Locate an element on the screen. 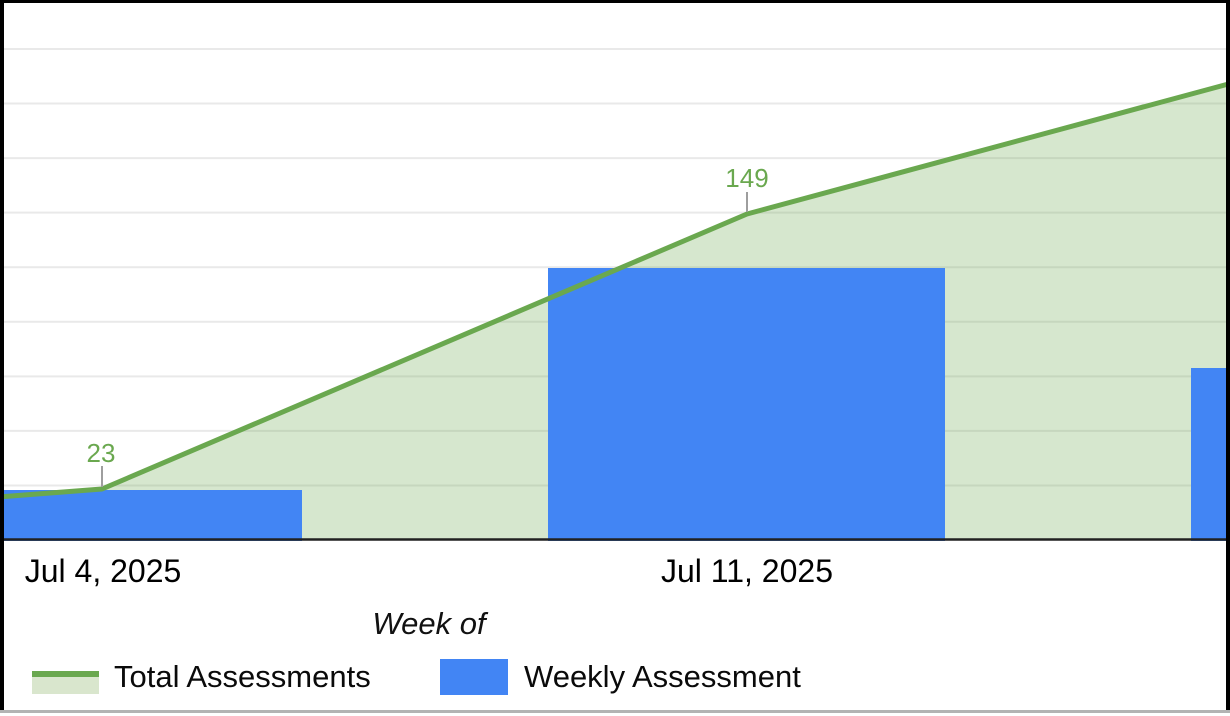 The width and height of the screenshot is (1230, 716). window-bottom-rule is located at coordinates (615, 711).